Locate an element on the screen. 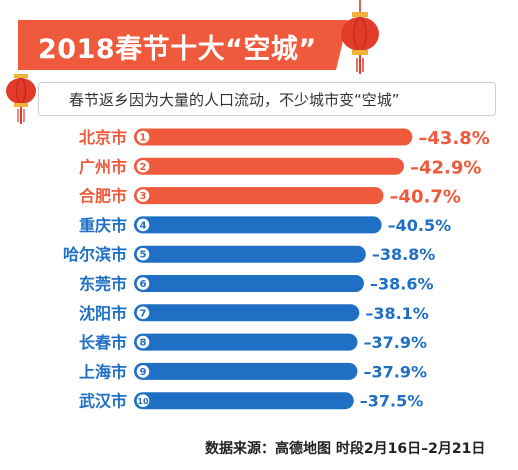  category-label: 北京市 is located at coordinates (103, 137).